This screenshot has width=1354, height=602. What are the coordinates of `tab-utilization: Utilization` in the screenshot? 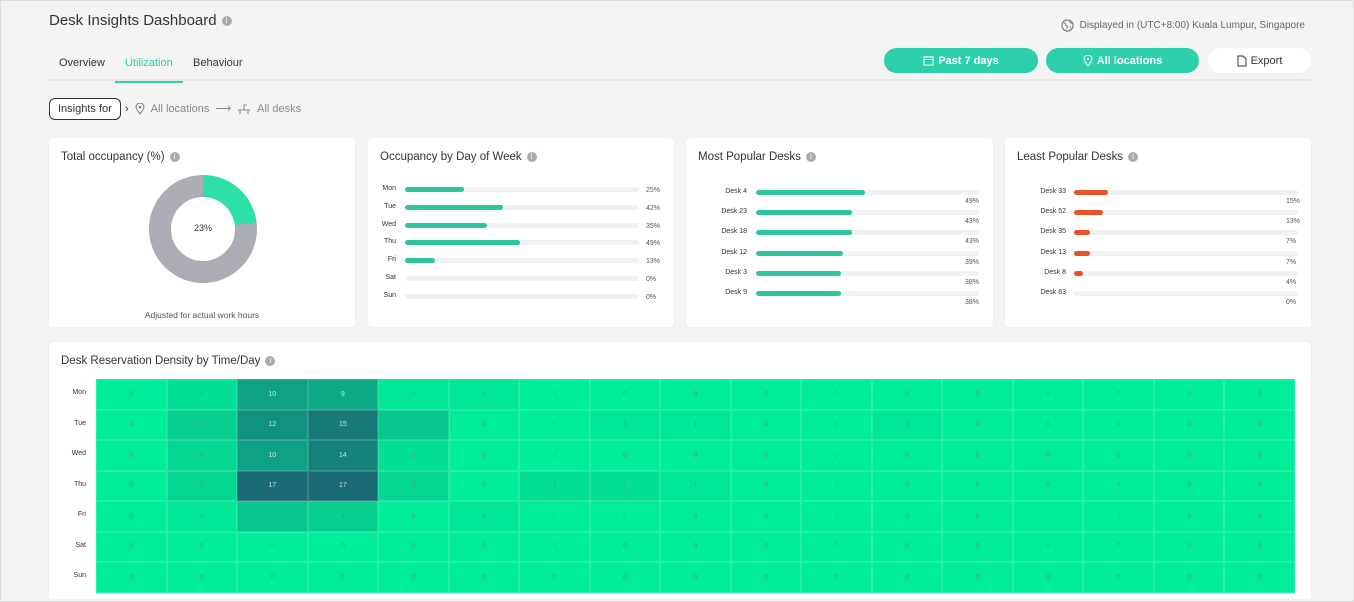 It's located at (149, 70).